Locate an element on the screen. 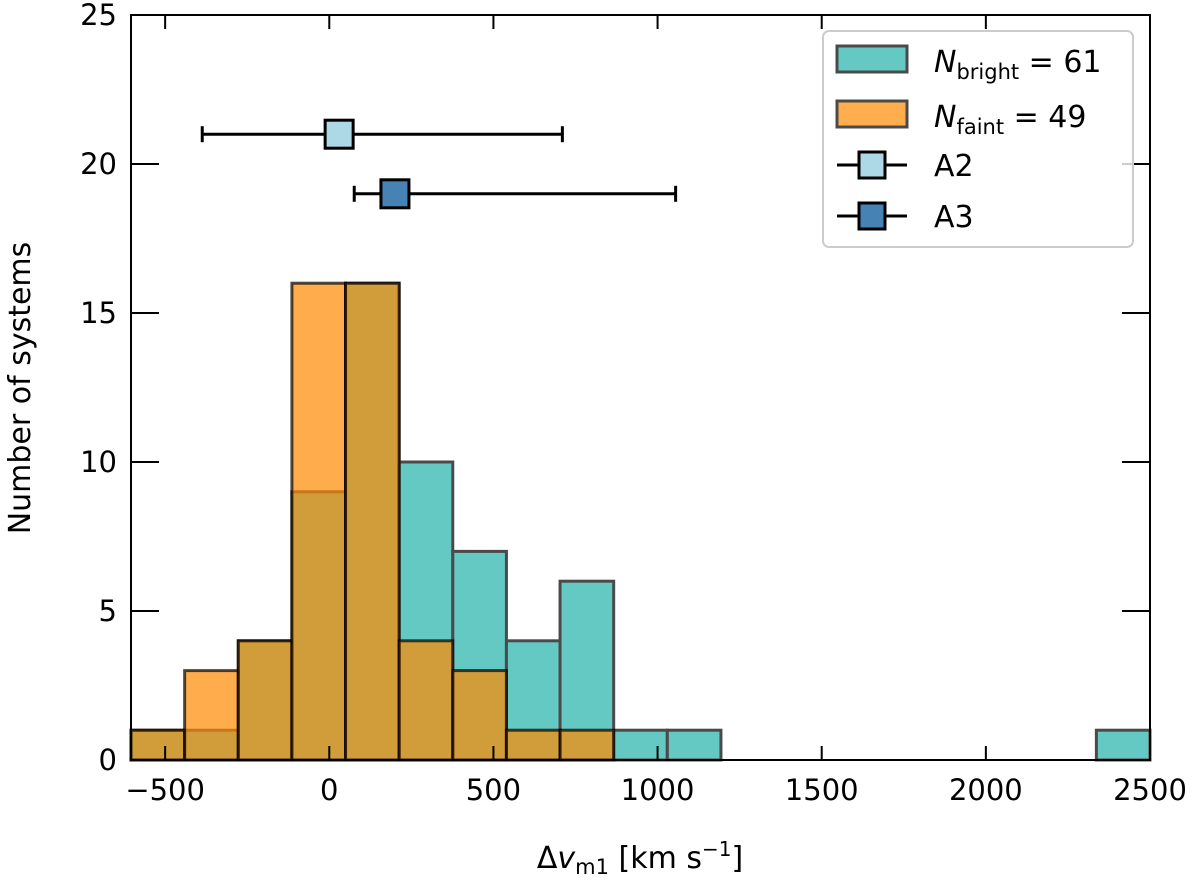 Image resolution: width=1200 pixels, height=883 pixels. legend-label-a3: A3 is located at coordinates (954, 217).